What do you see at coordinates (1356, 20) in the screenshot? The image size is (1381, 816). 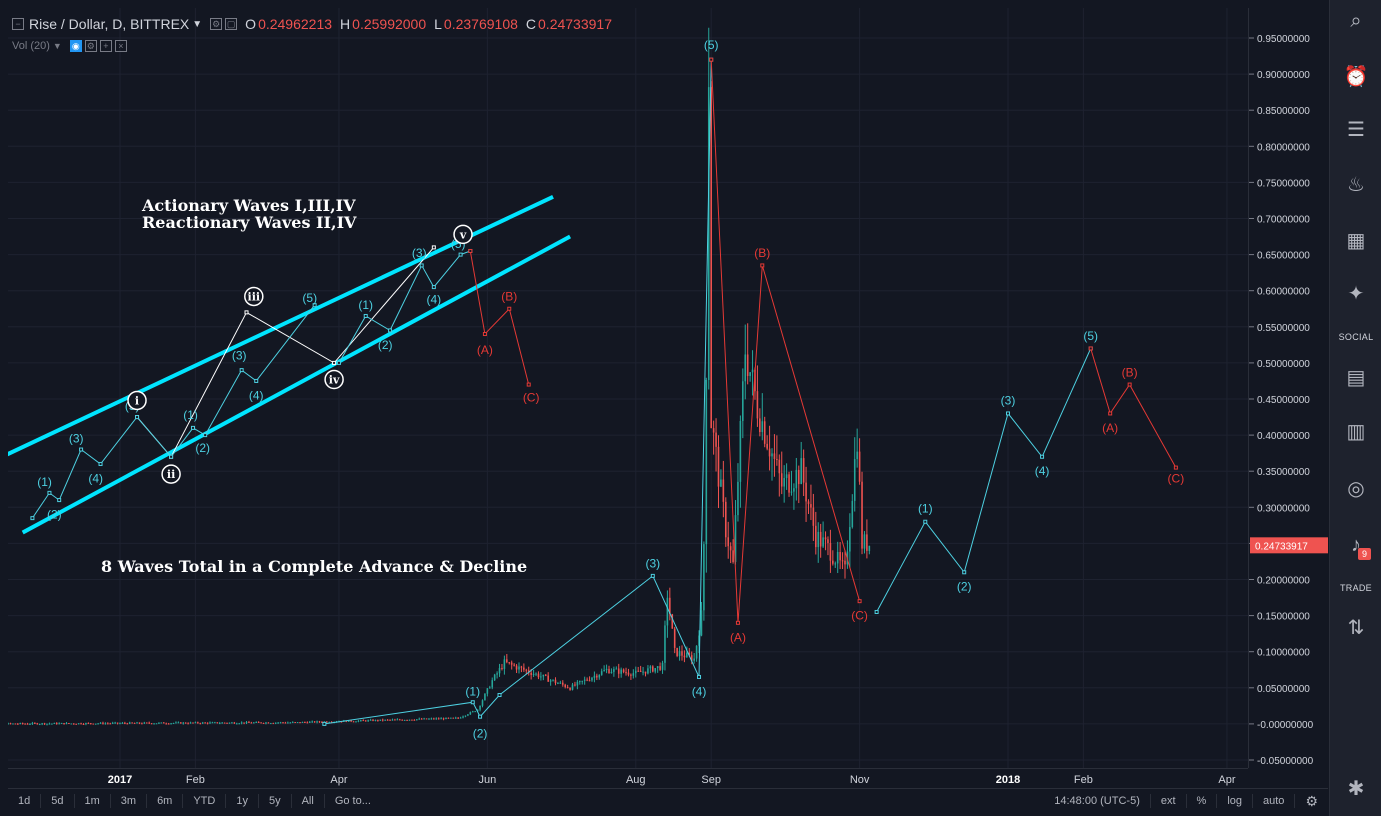 I see `search-icon: ⌕` at bounding box center [1356, 20].